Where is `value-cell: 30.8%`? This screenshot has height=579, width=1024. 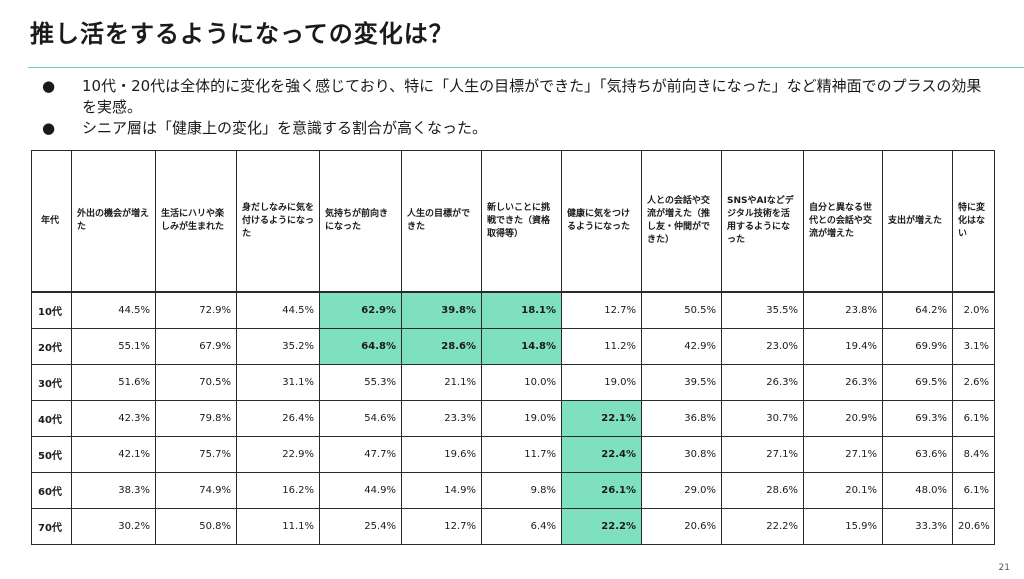 value-cell: 30.8% is located at coordinates (681, 454).